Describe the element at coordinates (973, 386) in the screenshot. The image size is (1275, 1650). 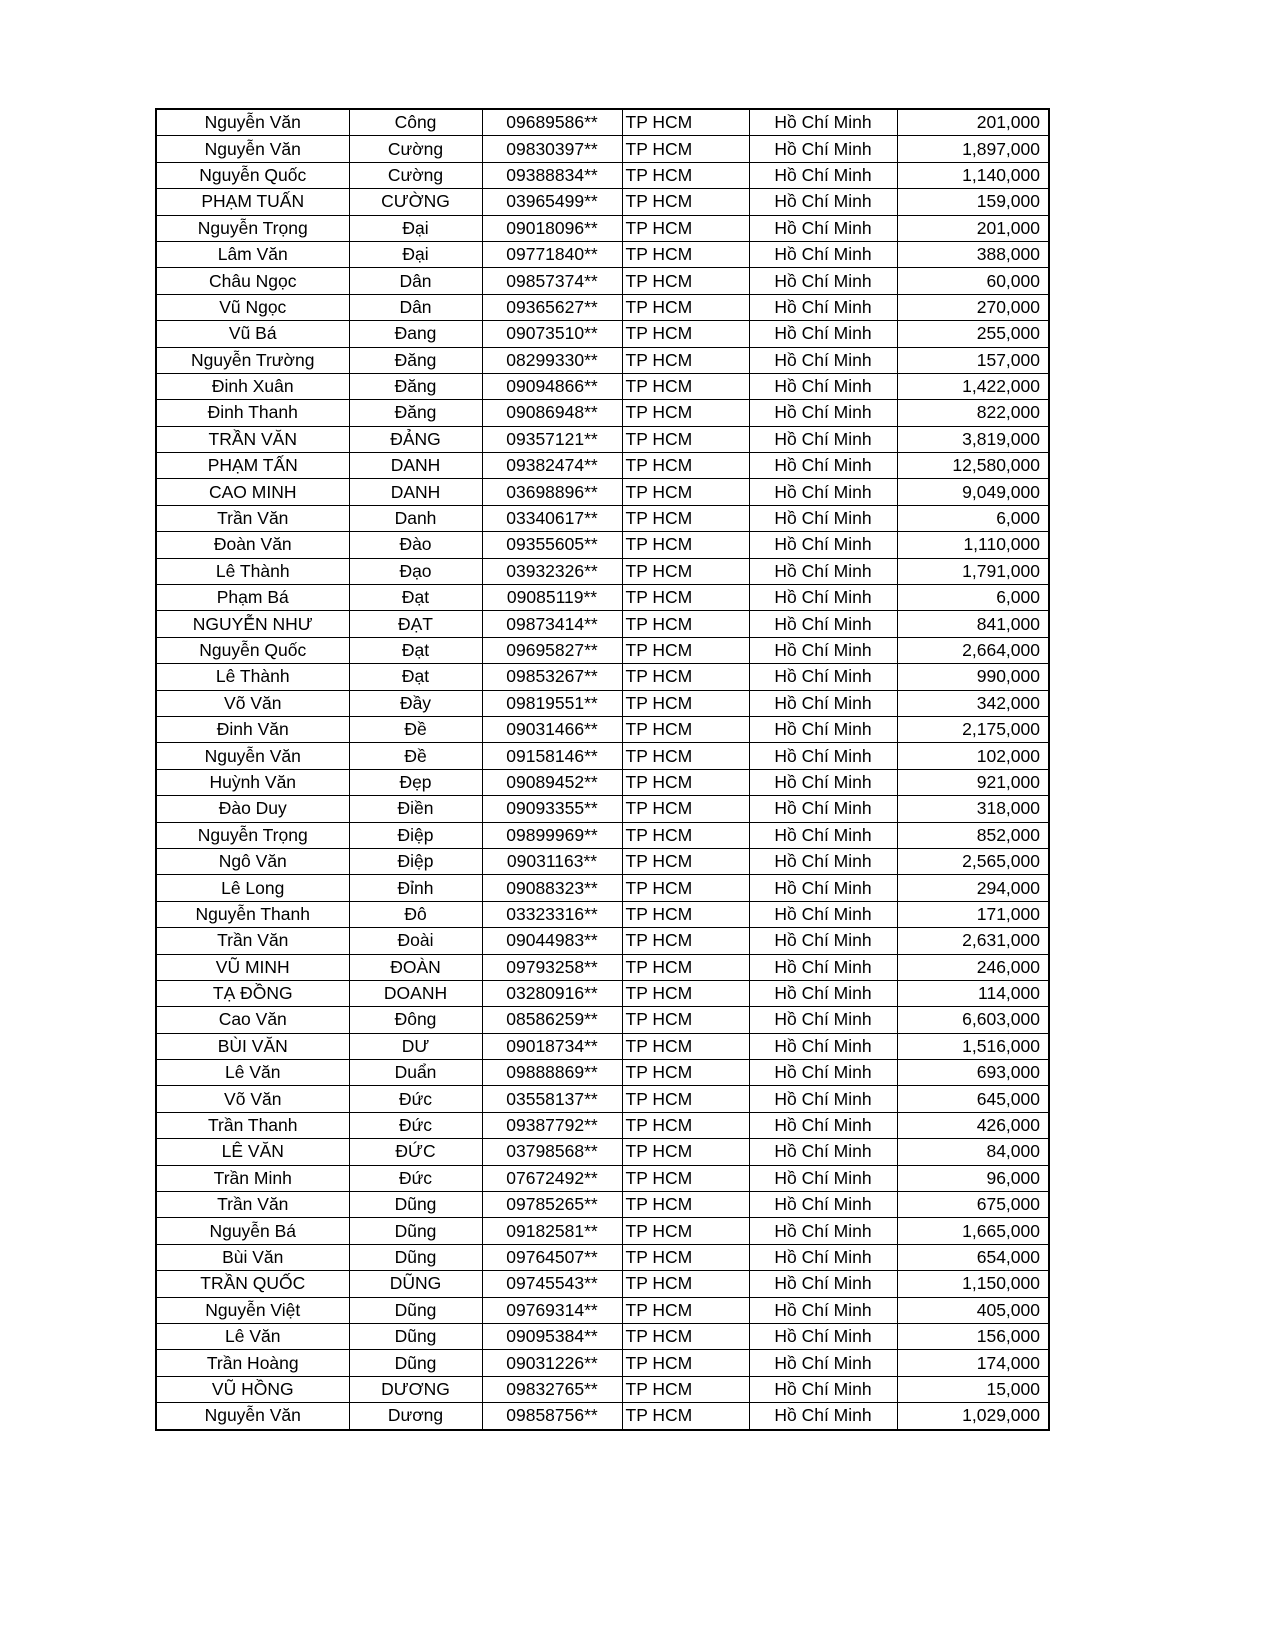
I see `amount-cell: 1,422,000` at that location.